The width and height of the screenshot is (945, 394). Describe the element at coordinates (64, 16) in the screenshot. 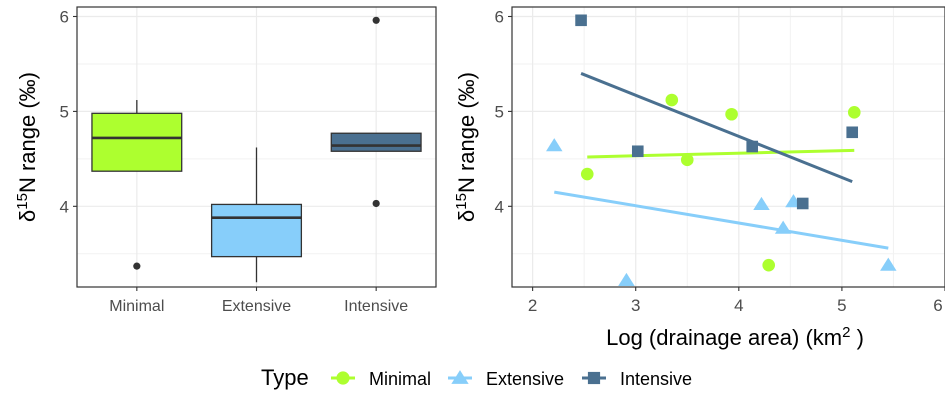

I see `boxplot-y-tick-label: 6` at that location.